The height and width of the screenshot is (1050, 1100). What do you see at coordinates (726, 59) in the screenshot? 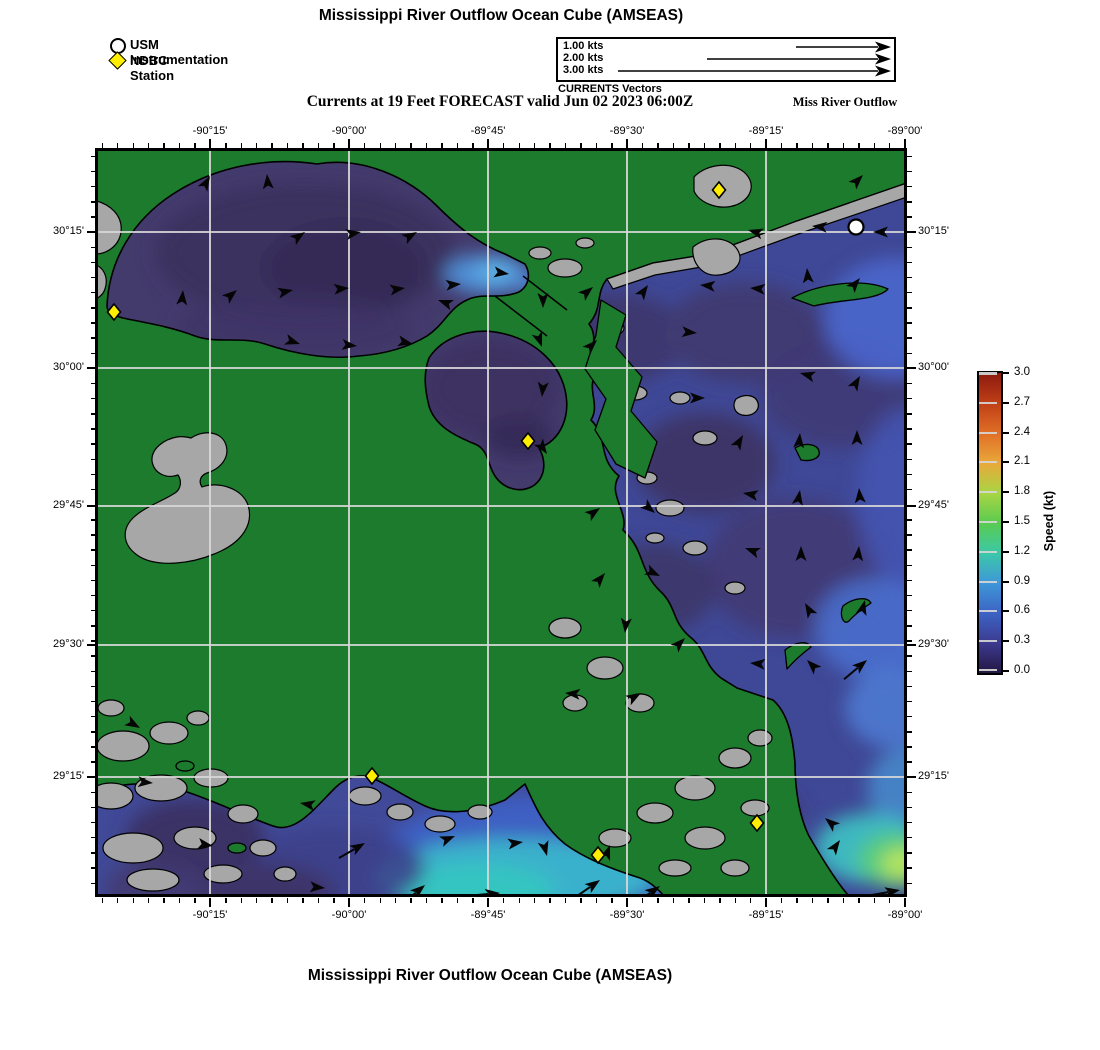
I see `vector-scale-box: 1.00 kts 2.00 kts 3.00 kts` at bounding box center [726, 59].